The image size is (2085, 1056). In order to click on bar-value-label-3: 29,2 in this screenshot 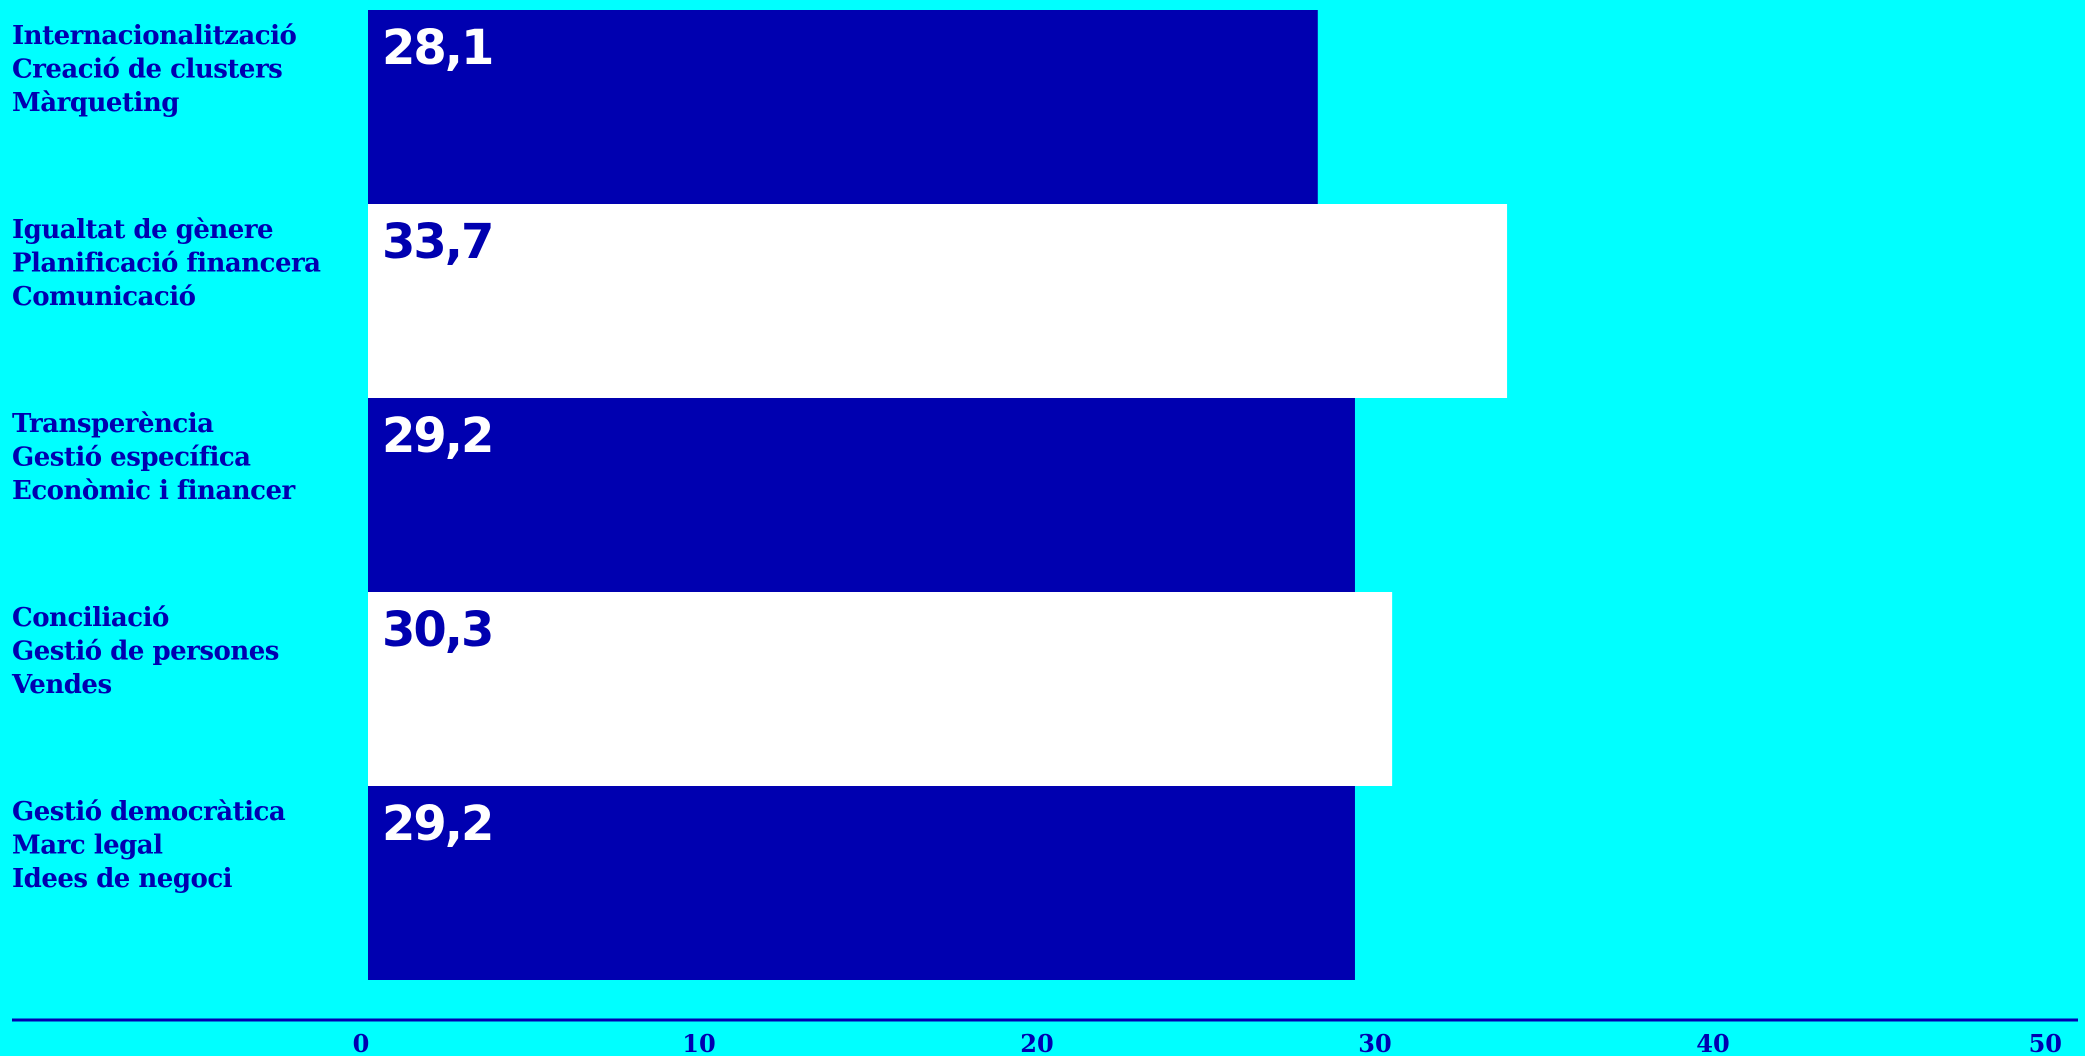, I will do `click(437, 436)`.